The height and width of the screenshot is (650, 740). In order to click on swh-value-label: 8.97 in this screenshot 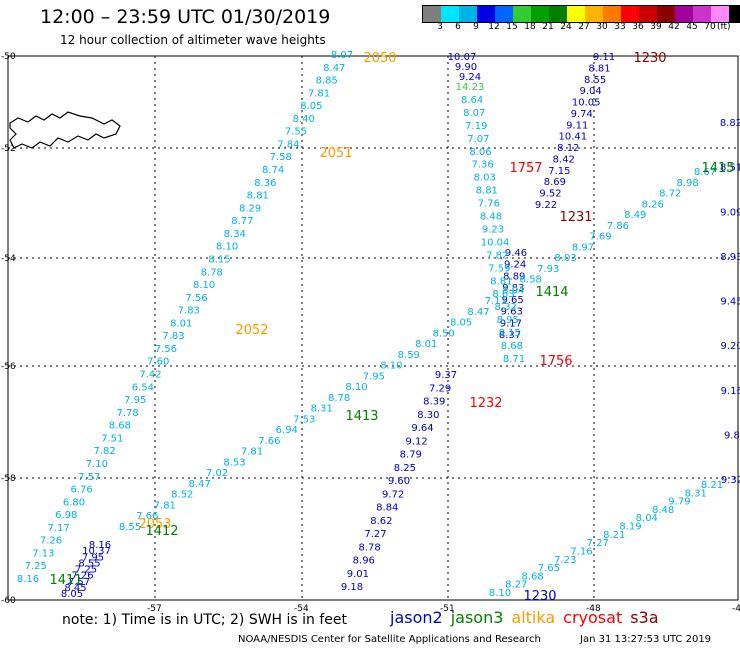, I will do `click(583, 247)`.